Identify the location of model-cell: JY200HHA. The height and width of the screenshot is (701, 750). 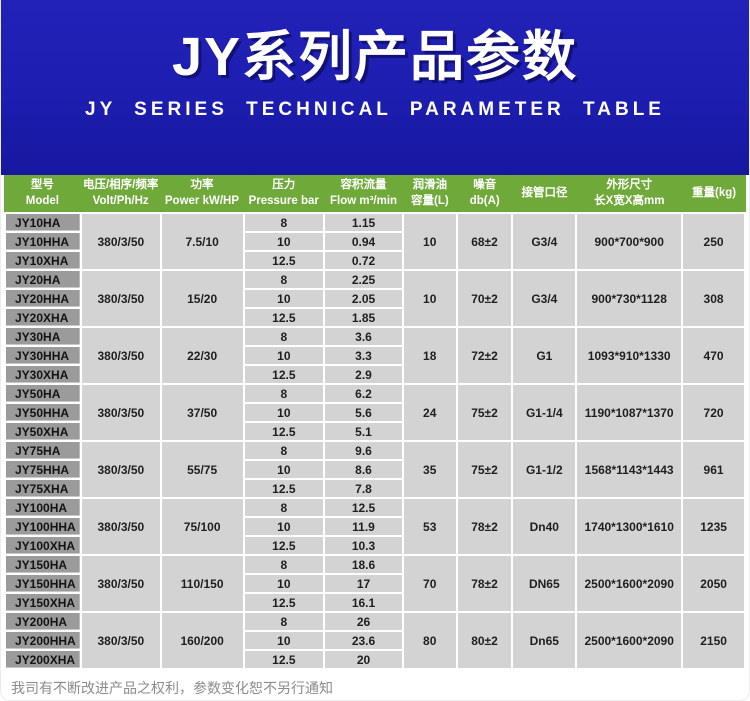
(43, 640).